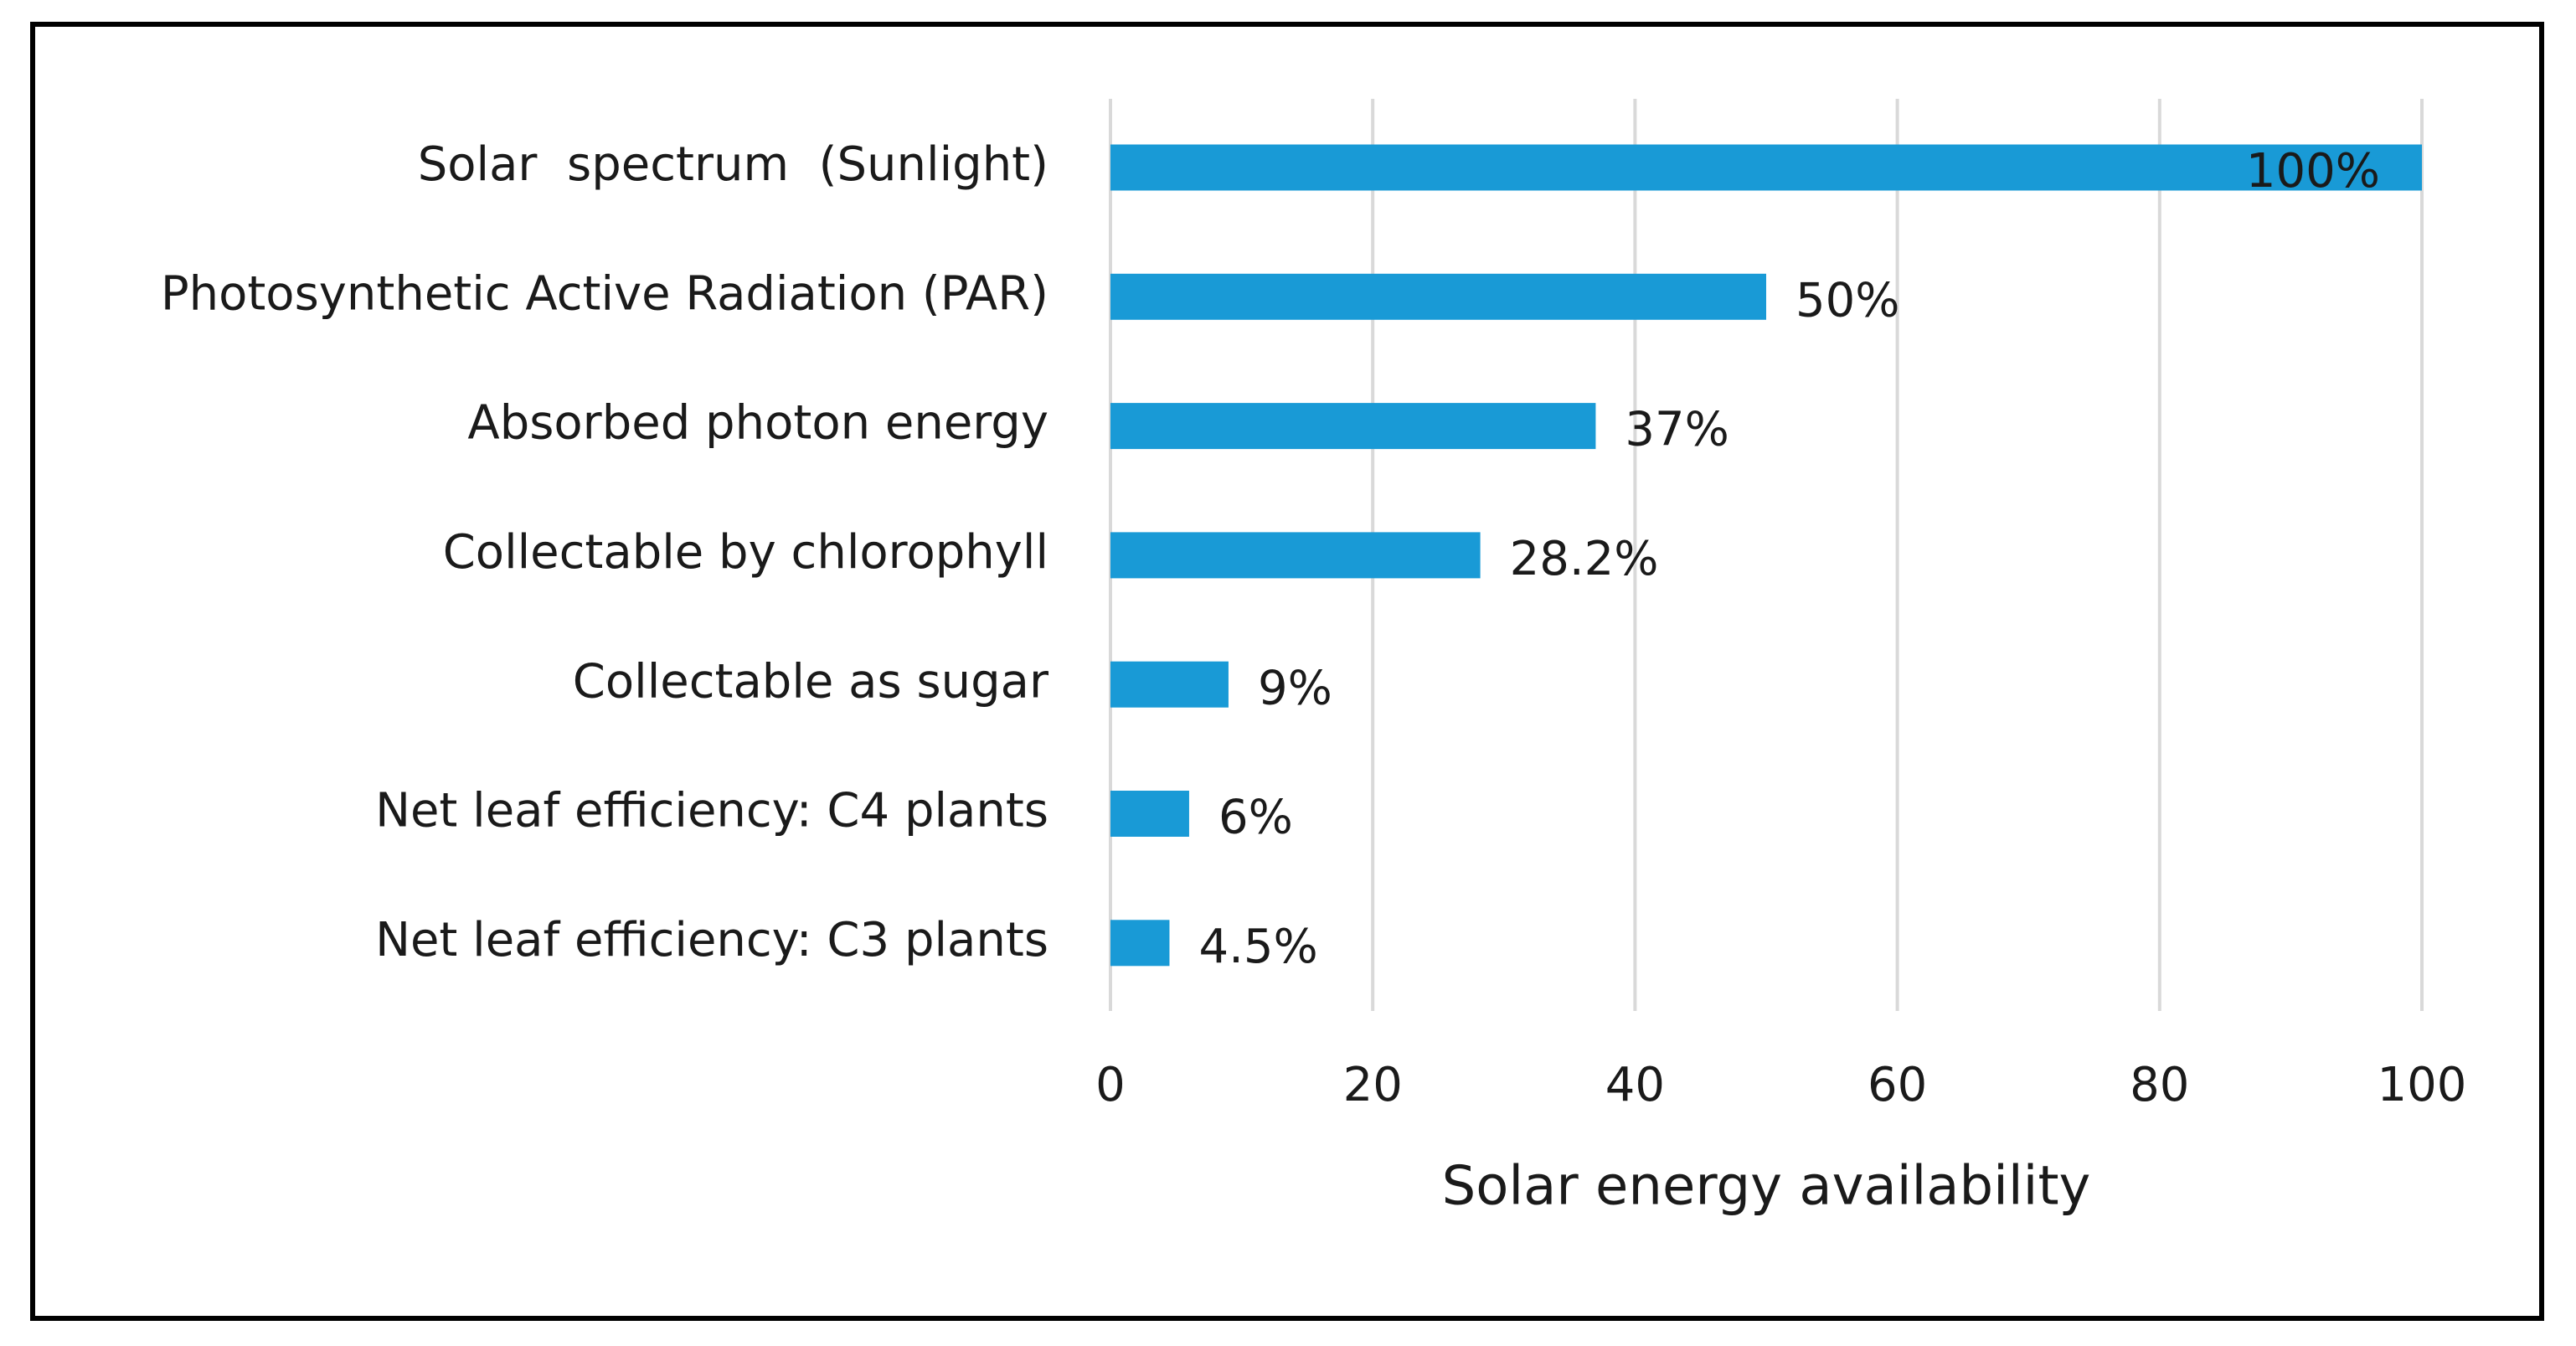  Describe the element at coordinates (1676, 430) in the screenshot. I see `value-label: 37%` at that location.